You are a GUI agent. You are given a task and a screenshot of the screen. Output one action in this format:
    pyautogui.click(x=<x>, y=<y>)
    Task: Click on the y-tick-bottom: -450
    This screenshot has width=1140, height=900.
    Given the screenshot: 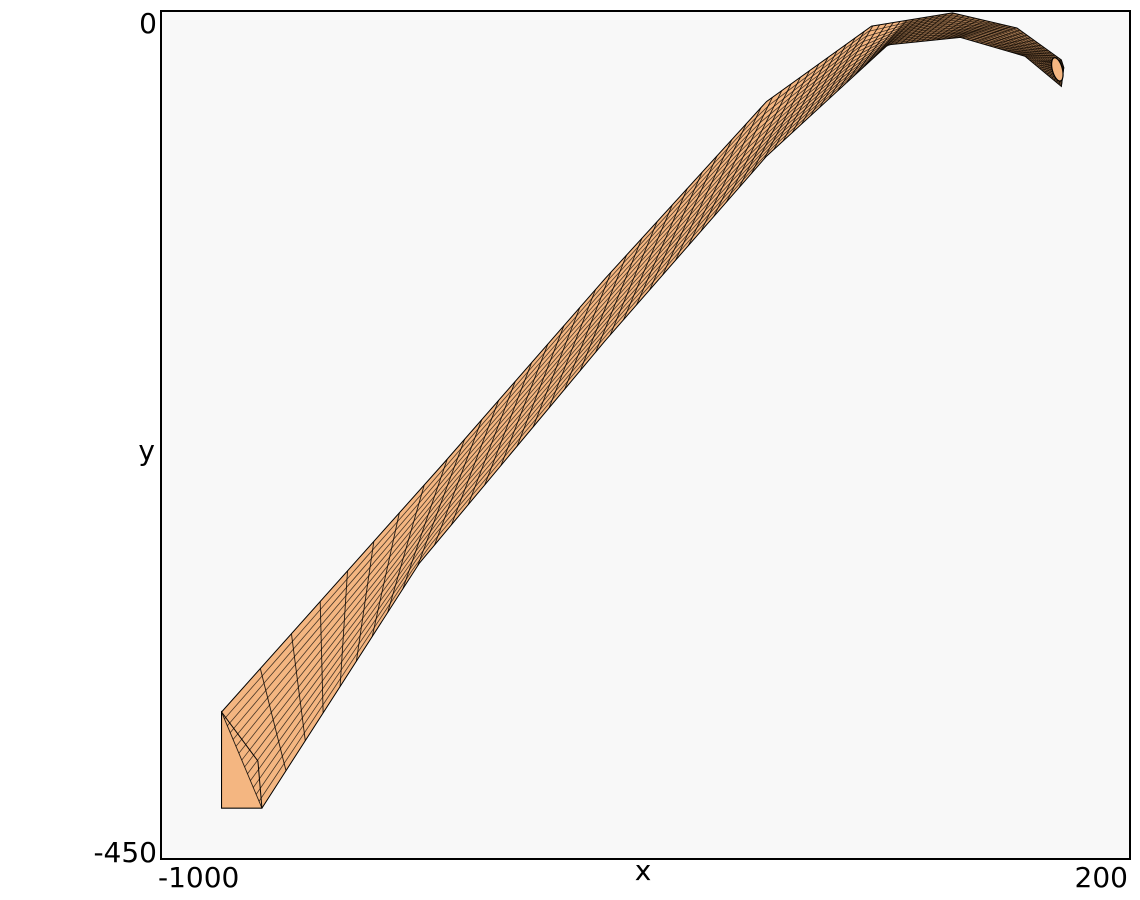 What is the action you would take?
    pyautogui.click(x=125, y=852)
    